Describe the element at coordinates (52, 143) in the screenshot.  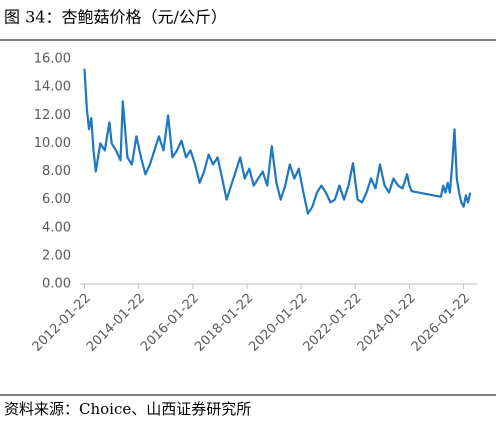
I see `y-tick-label: 10.00` at that location.